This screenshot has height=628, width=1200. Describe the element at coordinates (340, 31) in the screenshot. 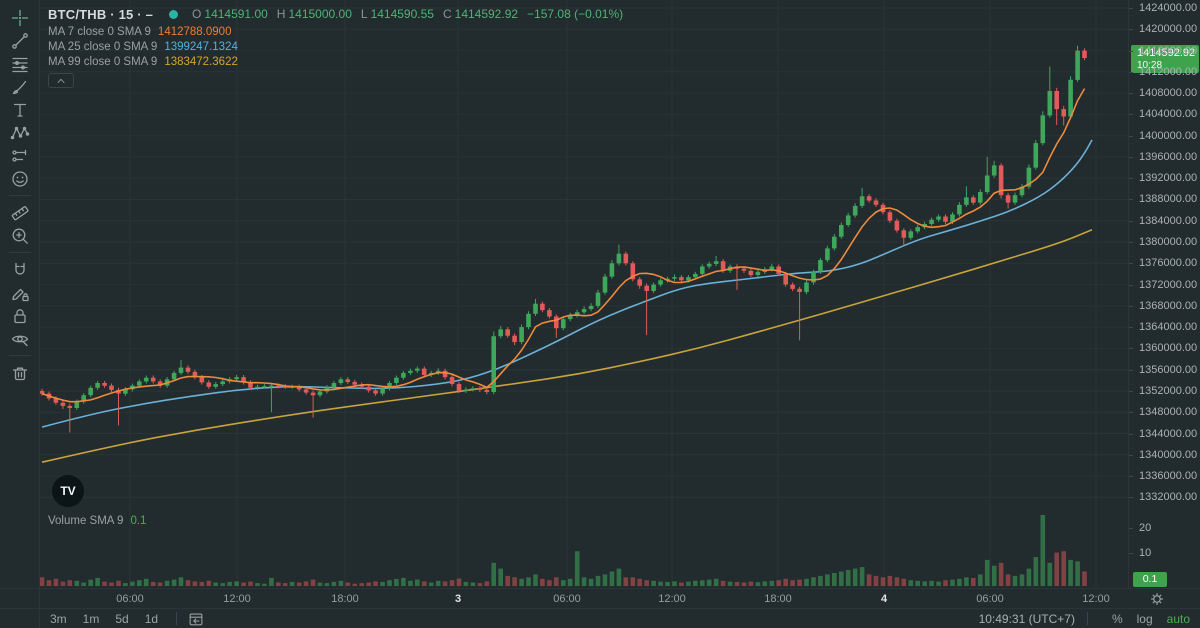

I see `indicator-row-ma1: MA 7 close 0 SMA 9 1412788.0900` at that location.